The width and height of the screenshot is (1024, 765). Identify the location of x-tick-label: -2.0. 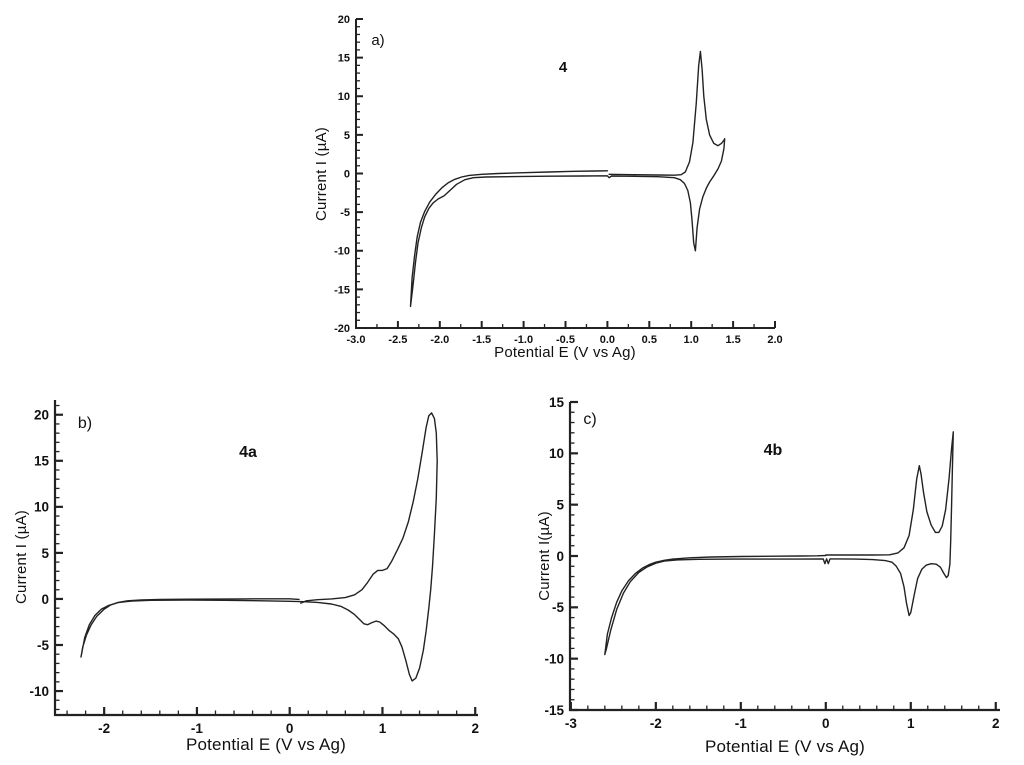
(439, 340).